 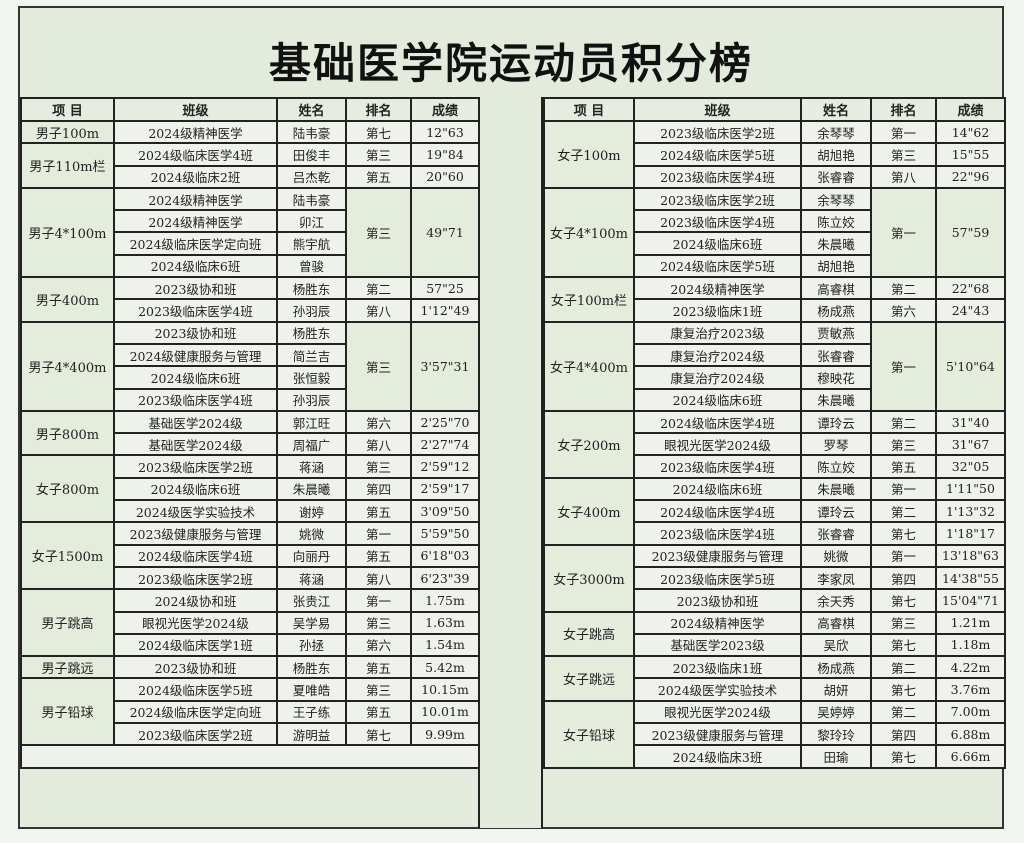 I want to click on event-cell: 女子100m栏, so click(x=589, y=299).